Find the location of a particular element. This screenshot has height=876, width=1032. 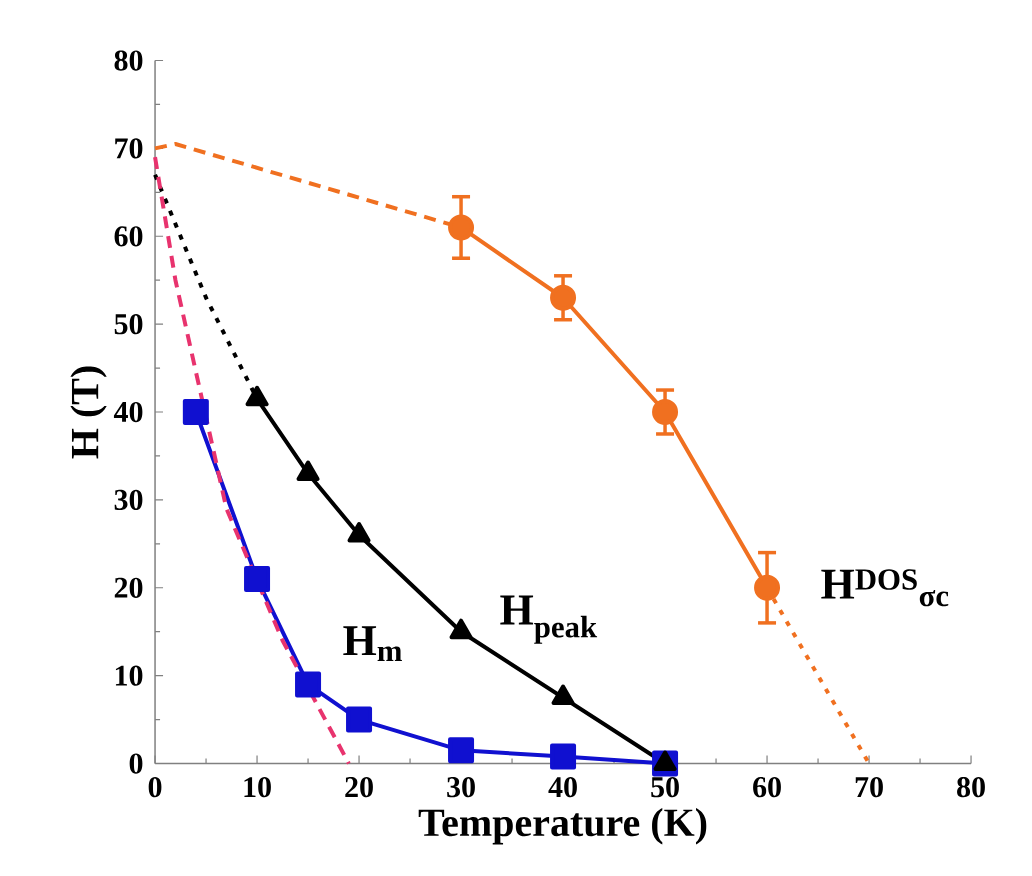

series-label: H$_{peak}$ is located at coordinates (549, 619).